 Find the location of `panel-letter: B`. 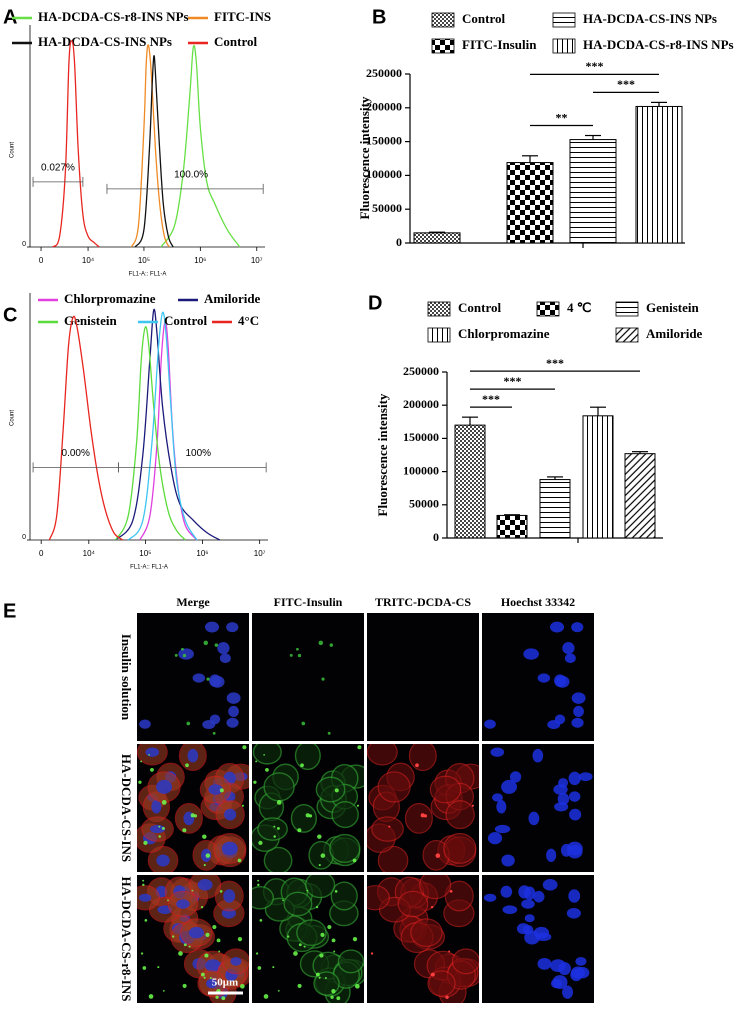

panel-letter: B is located at coordinates (379, 17).